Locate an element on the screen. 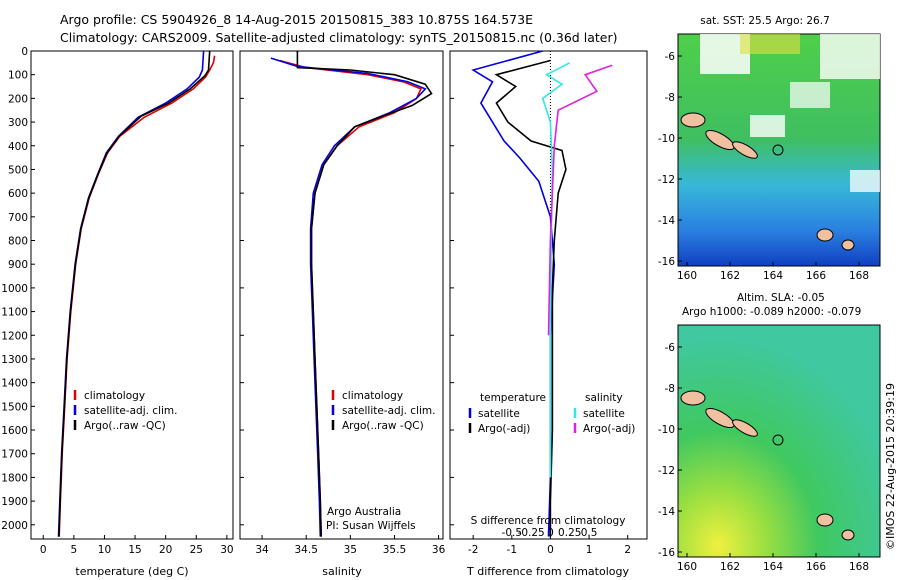  difference-s-label: S difference from climatology is located at coordinates (548, 521).